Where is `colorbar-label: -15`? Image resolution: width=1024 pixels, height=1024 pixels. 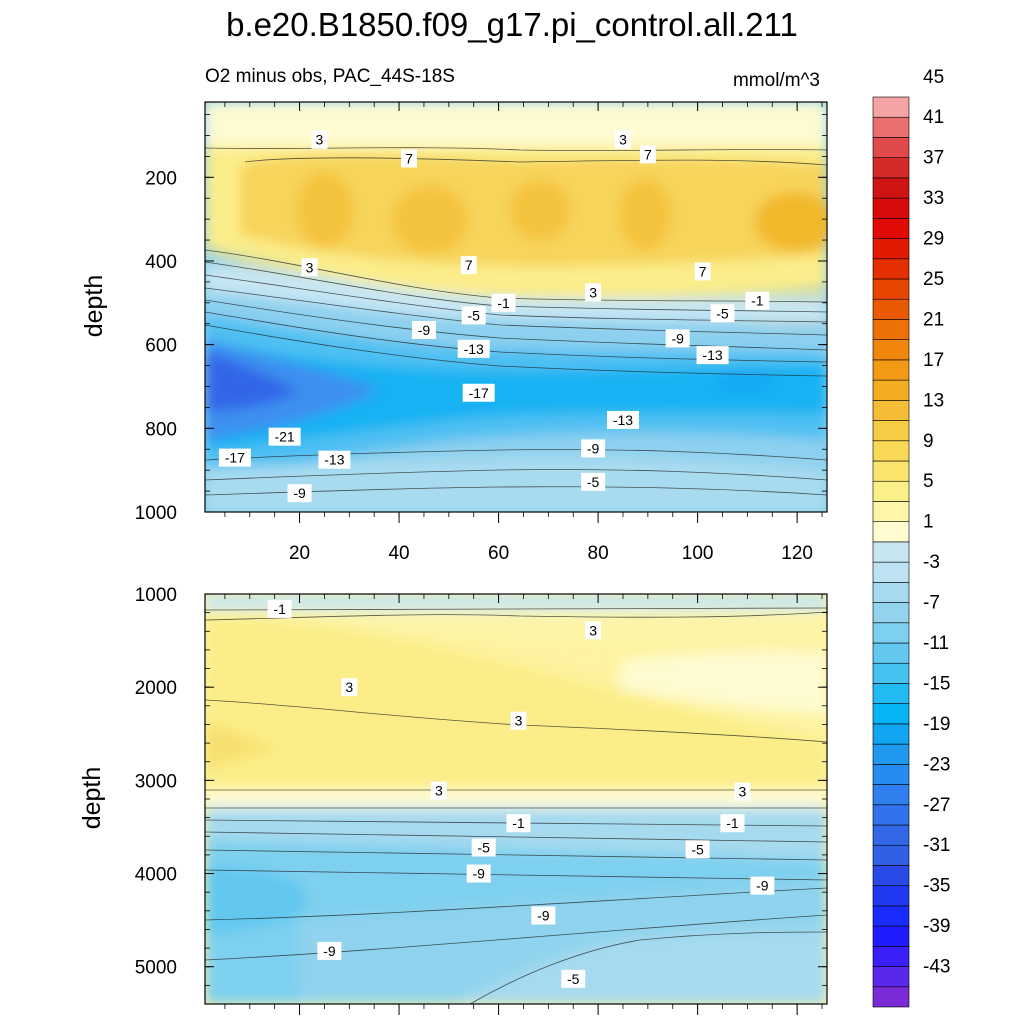
colorbar-label: -15 is located at coordinates (936, 683).